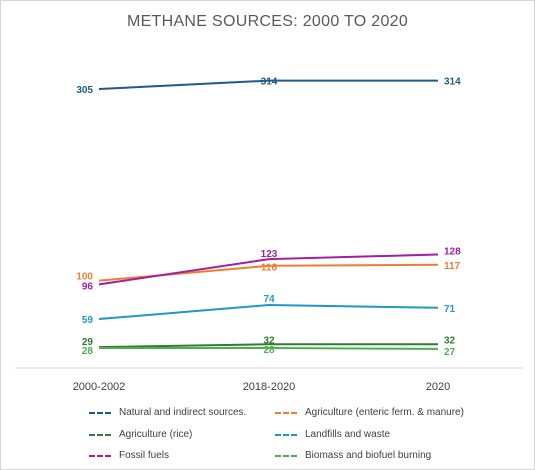 The image size is (535, 470). What do you see at coordinates (269, 254) in the screenshot?
I see `data-label: 123` at bounding box center [269, 254].